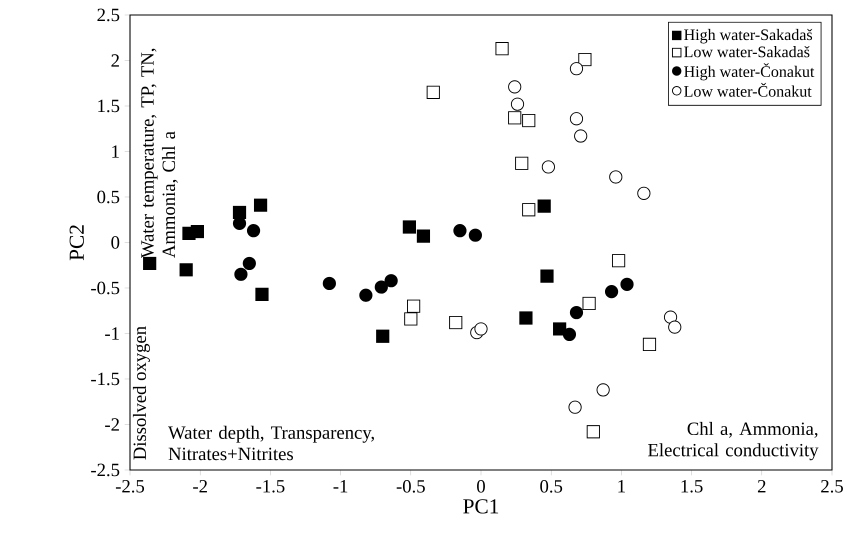  I want to click on y-tick-label: -1.5, so click(105, 379).